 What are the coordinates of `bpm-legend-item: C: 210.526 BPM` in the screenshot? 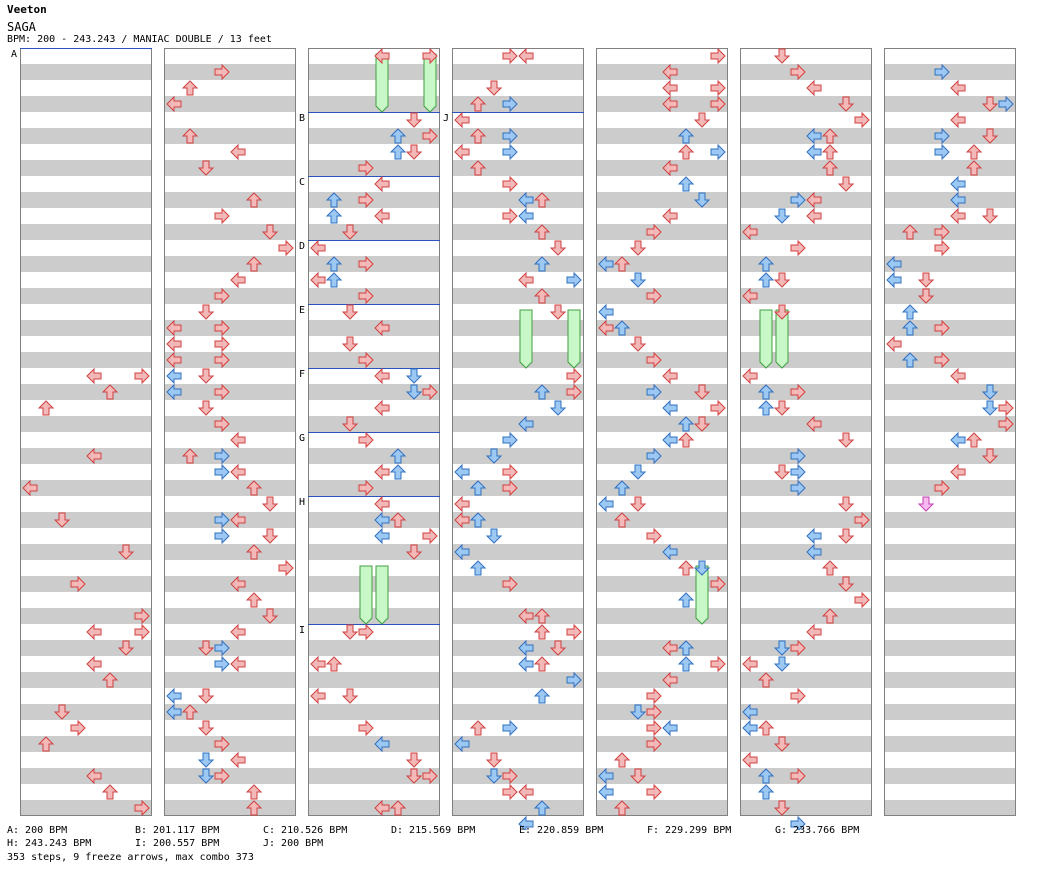 It's located at (305, 830).